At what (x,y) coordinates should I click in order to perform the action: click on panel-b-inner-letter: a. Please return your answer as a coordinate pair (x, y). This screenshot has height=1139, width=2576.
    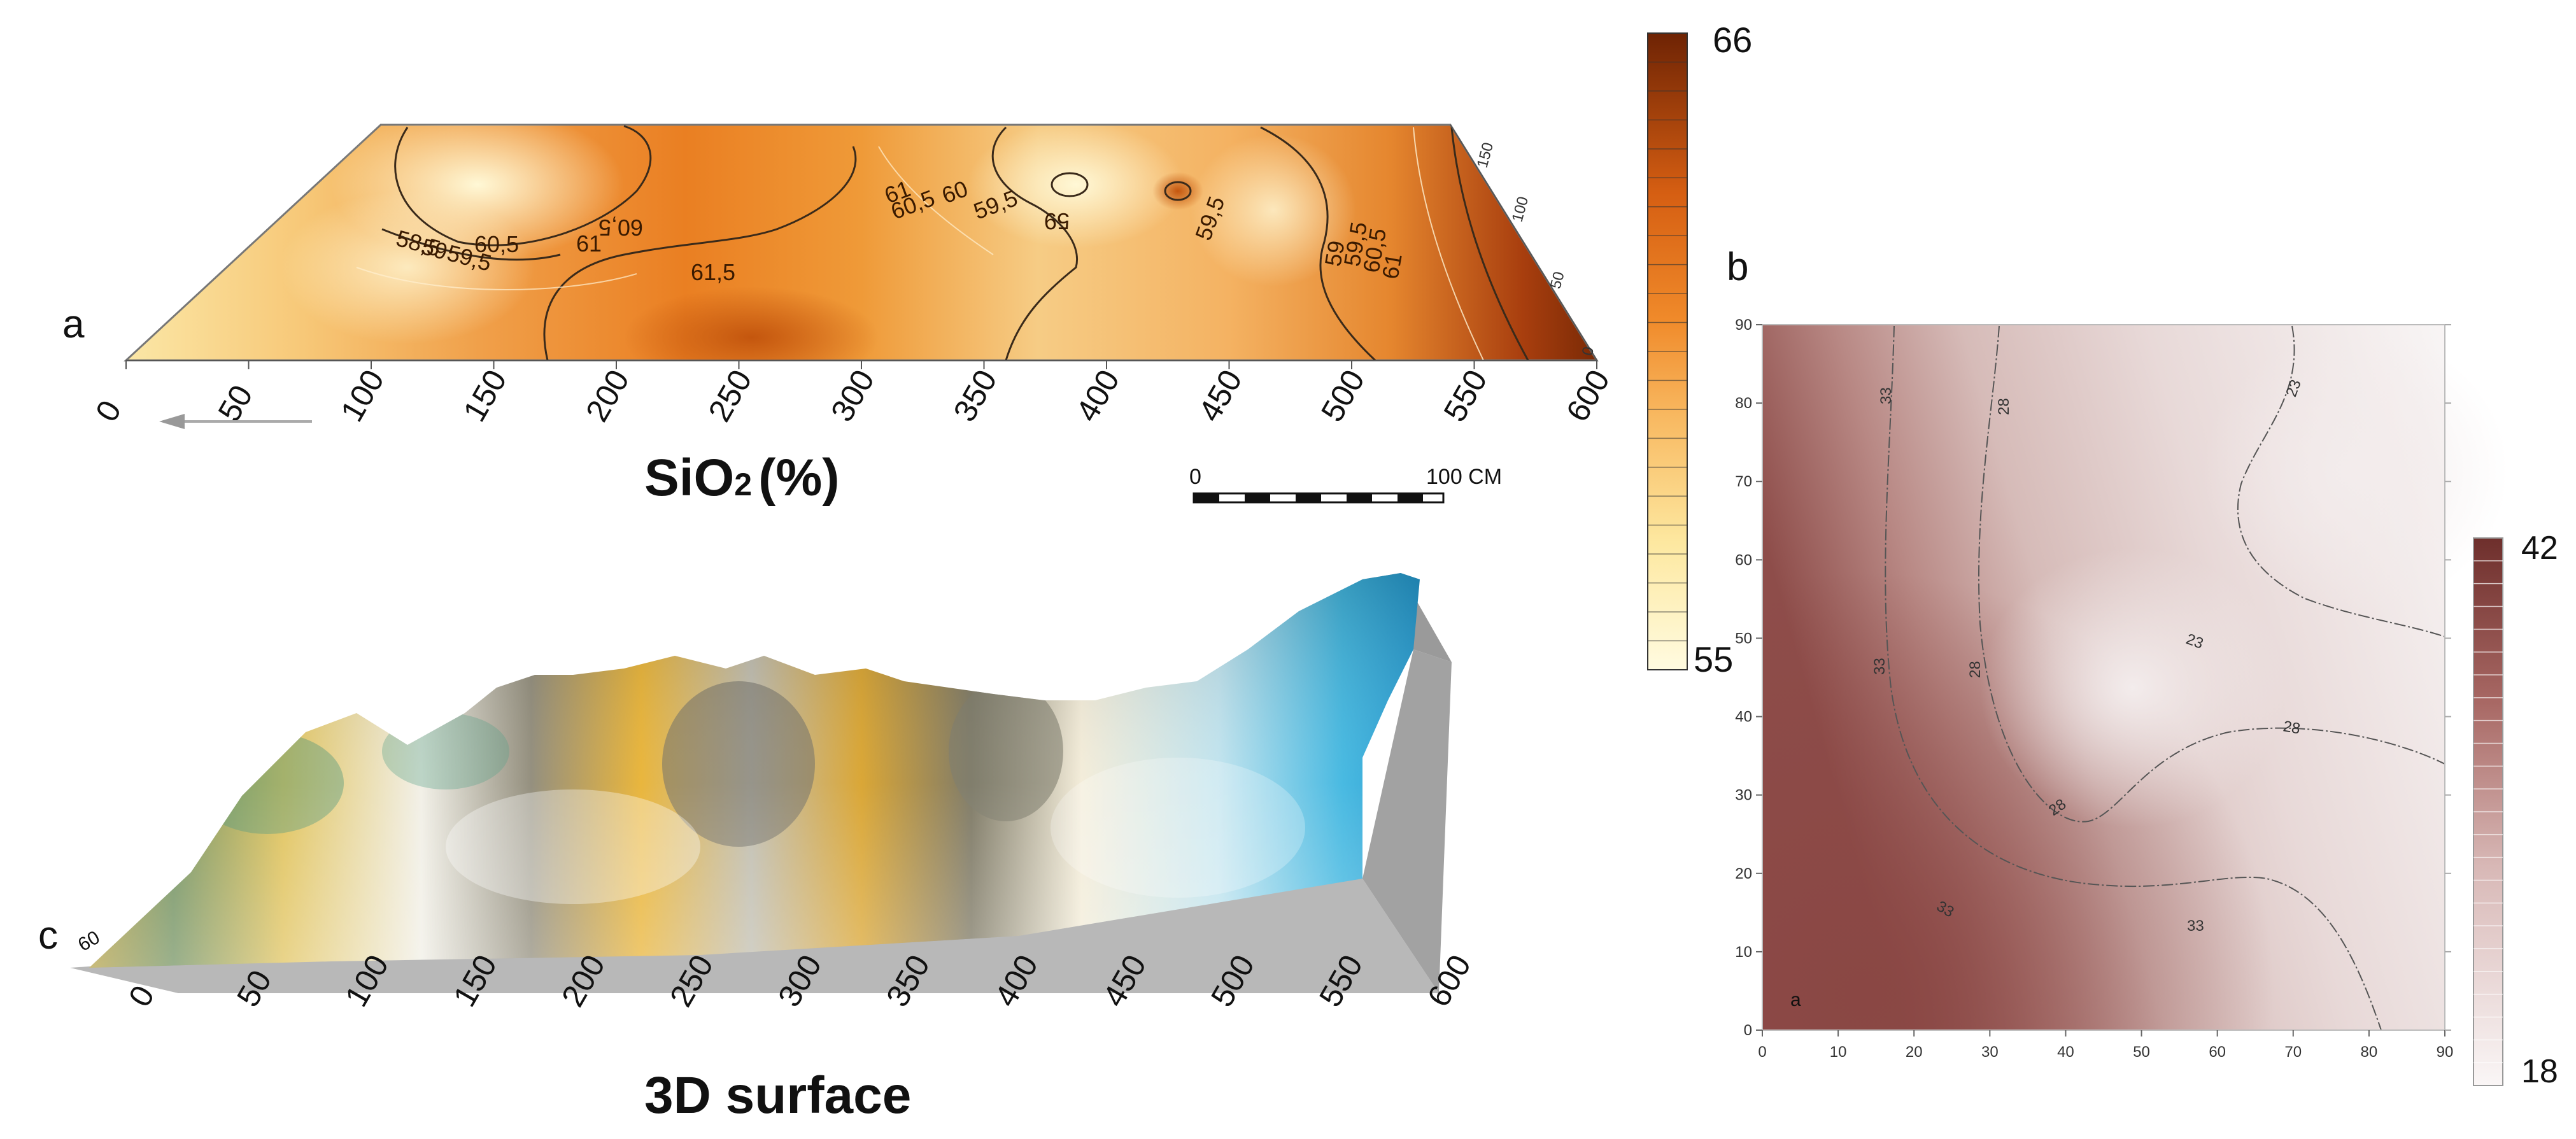
    Looking at the image, I should click on (1795, 999).